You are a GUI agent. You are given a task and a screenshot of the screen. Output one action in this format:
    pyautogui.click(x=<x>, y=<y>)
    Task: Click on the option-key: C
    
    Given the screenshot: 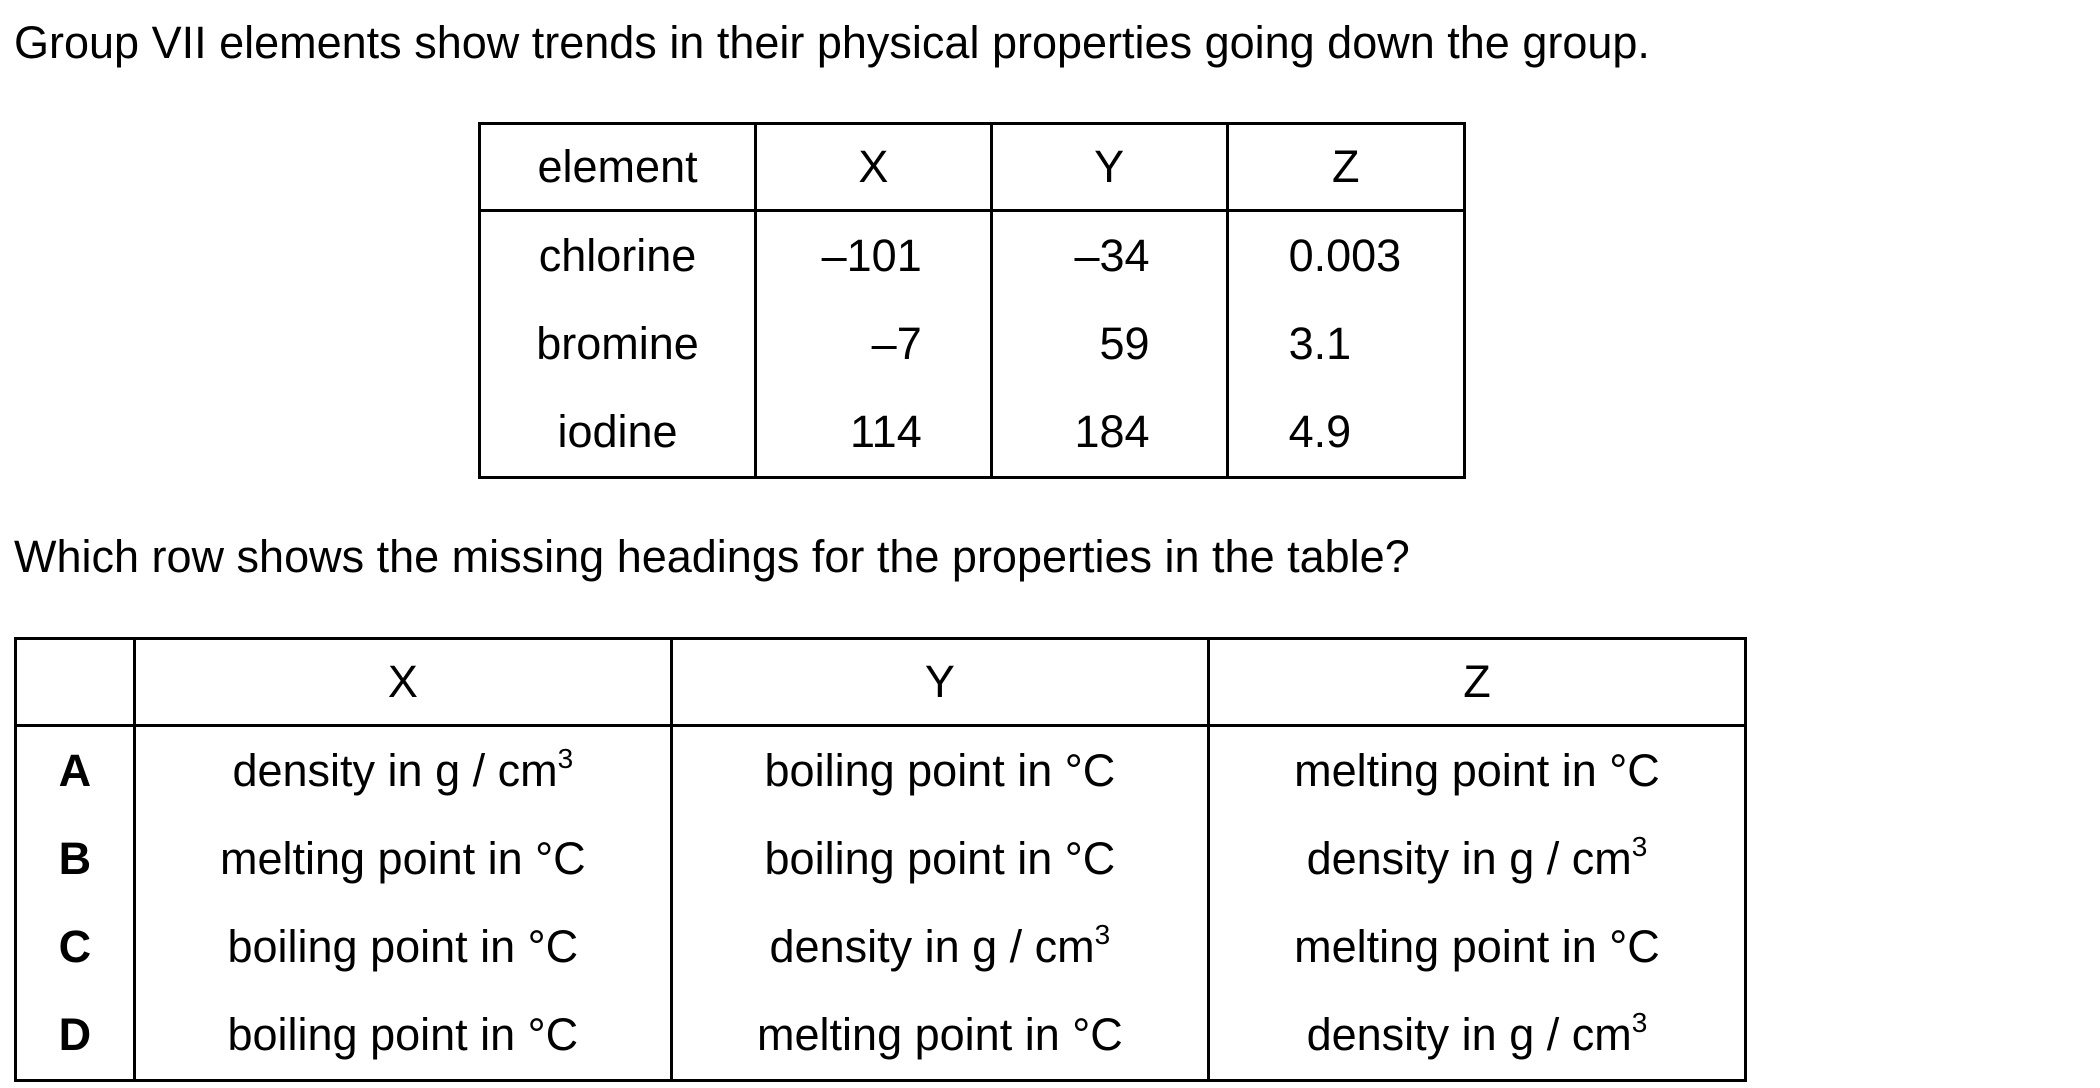 What is the action you would take?
    pyautogui.click(x=75, y=946)
    